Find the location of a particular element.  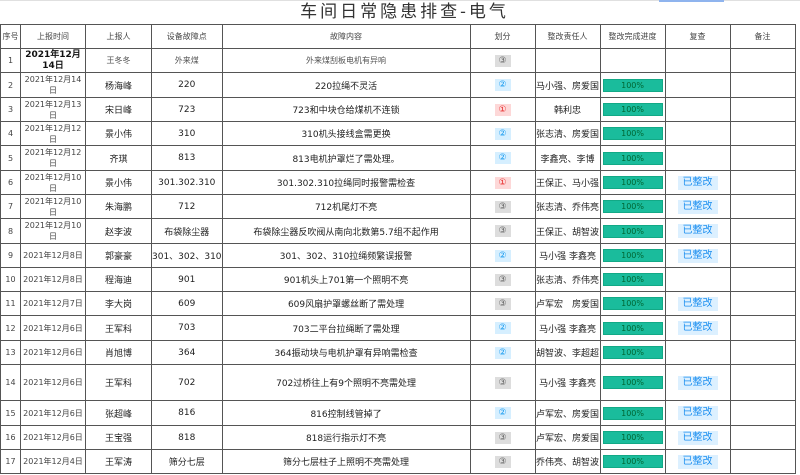

date-cell: 2021年12月8日 is located at coordinates (53, 279).